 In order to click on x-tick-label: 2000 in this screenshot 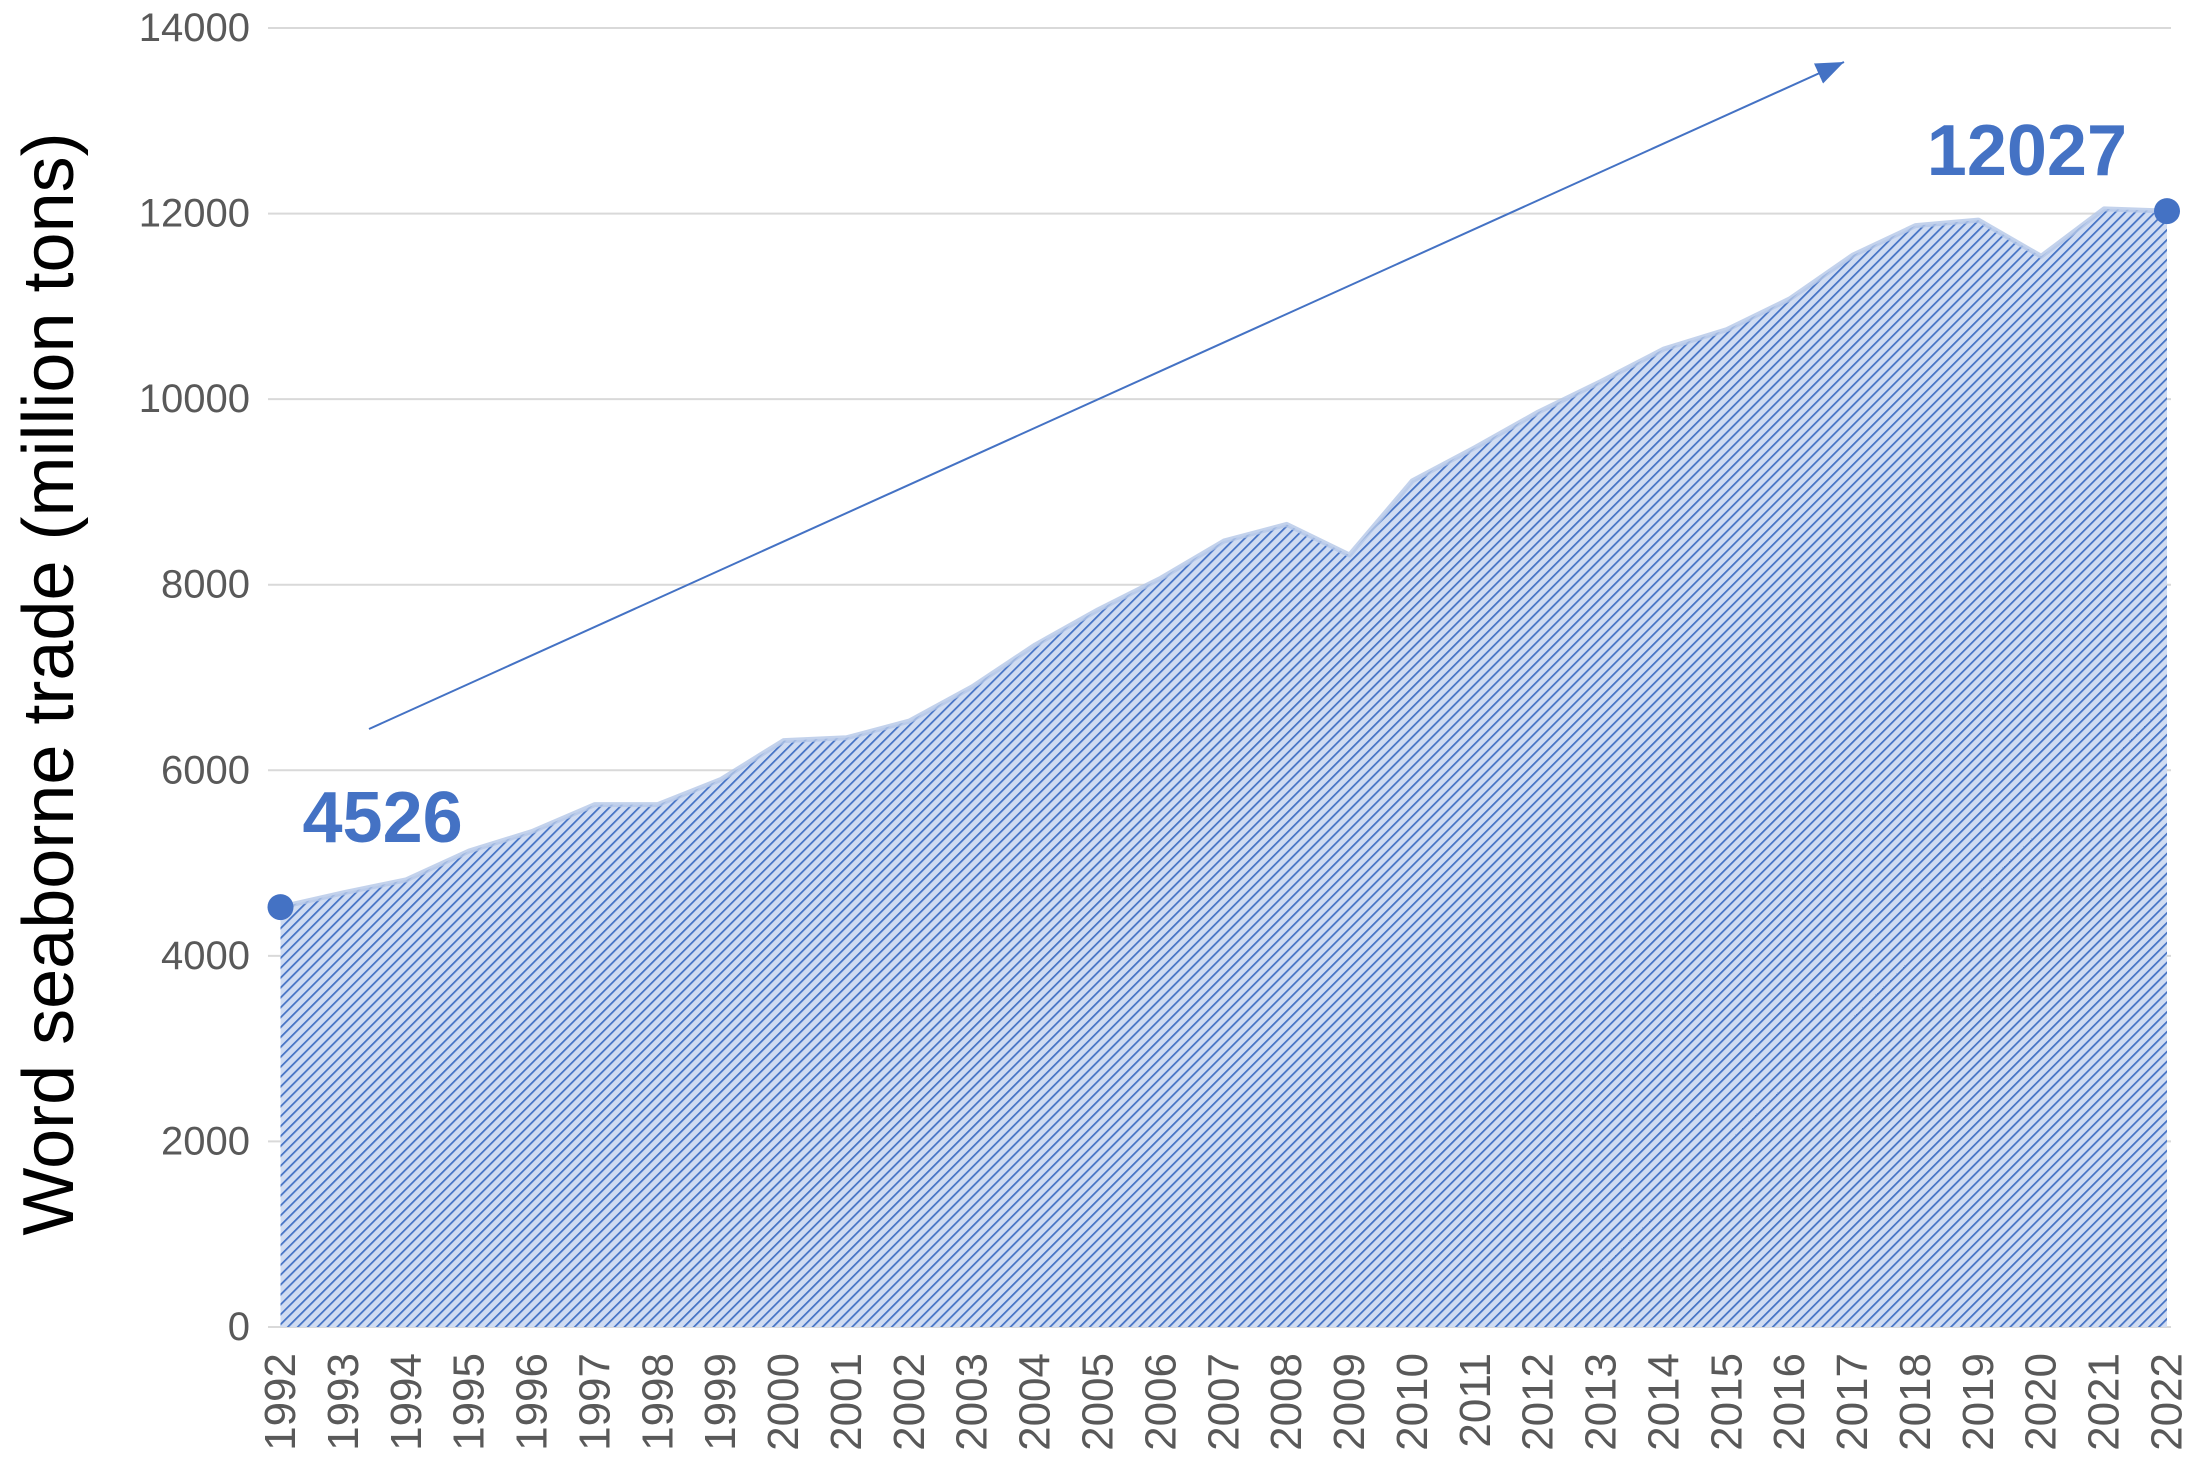, I will do `click(783, 1402)`.